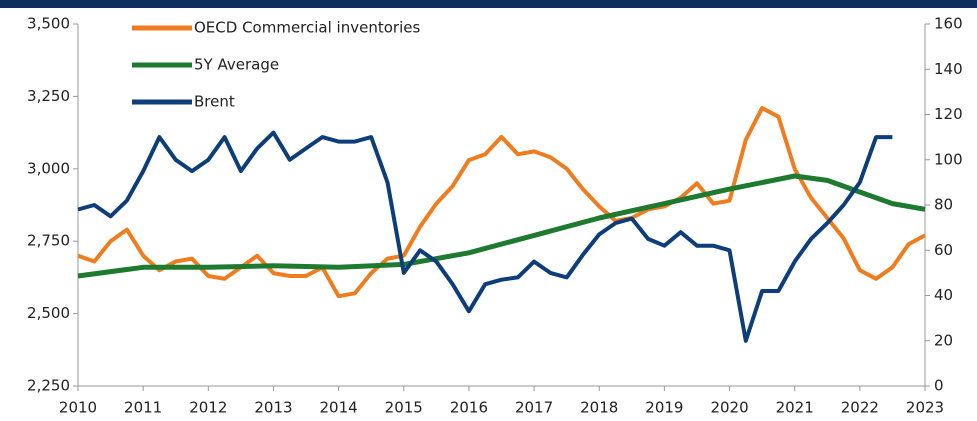 Image resolution: width=977 pixels, height=421 pixels. I want to click on x-tick-label: 2018, so click(599, 408).